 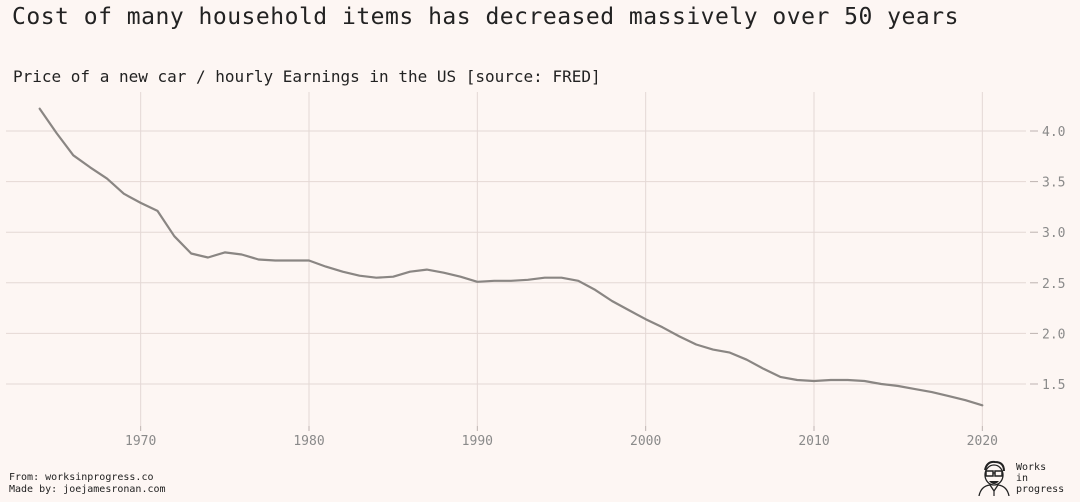 What do you see at coordinates (1053, 233) in the screenshot?
I see `y-tick-label-3.0: 3.0` at bounding box center [1053, 233].